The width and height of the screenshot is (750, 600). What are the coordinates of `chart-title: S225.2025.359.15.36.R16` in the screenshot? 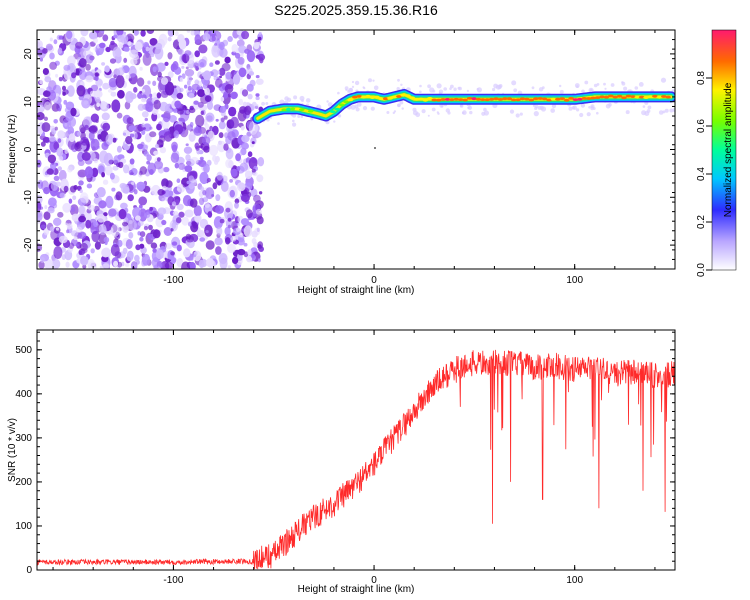 It's located at (356, 10).